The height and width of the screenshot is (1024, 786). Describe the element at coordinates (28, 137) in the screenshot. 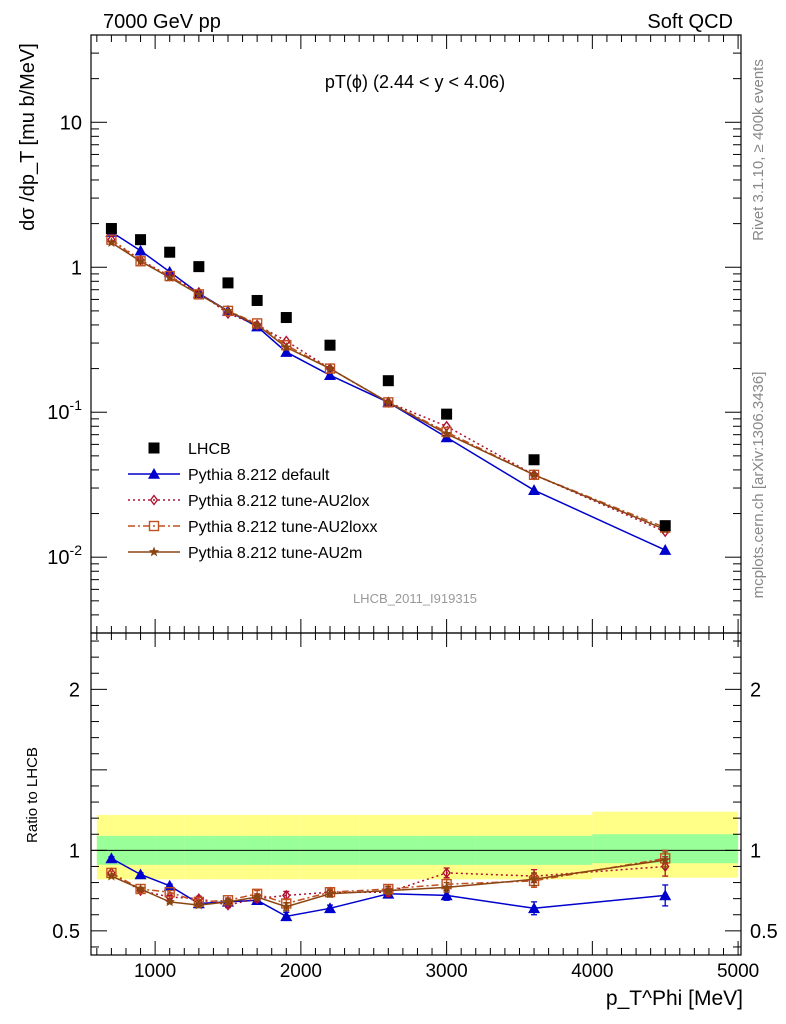

I see `main-y-axis-label: dσ /dp_T [mu b/MeV]` at that location.